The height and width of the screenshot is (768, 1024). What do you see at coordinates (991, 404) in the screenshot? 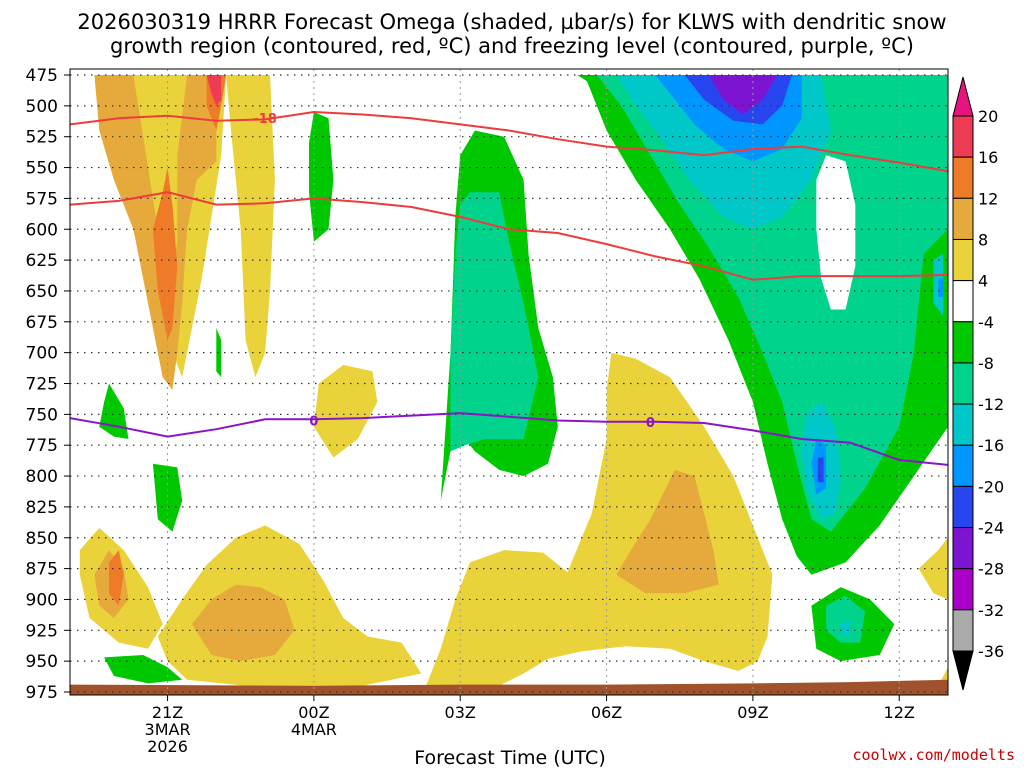
I see `colorbar-label-7: -12` at bounding box center [991, 404].